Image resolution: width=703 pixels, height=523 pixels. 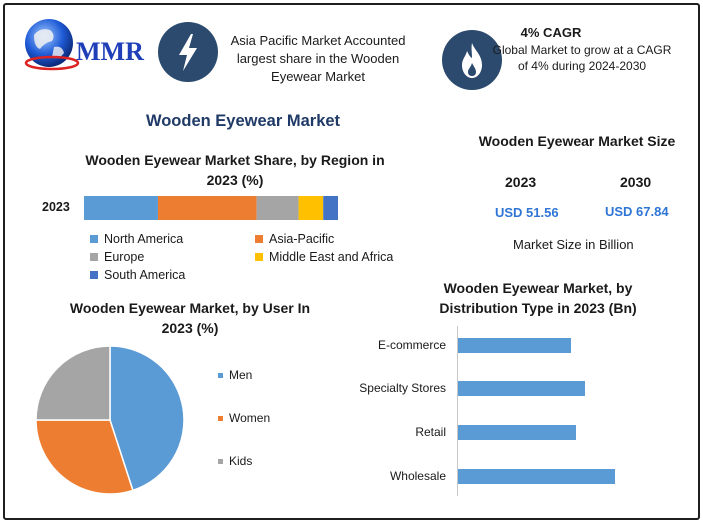 I want to click on user-pie-chart, so click(x=110, y=420).